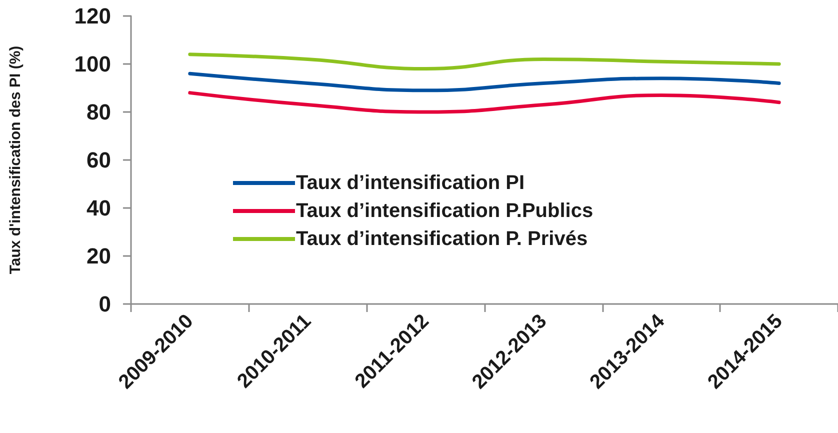 This screenshot has width=838, height=433. What do you see at coordinates (92, 64) in the screenshot?
I see `y-tick-label: 100` at bounding box center [92, 64].